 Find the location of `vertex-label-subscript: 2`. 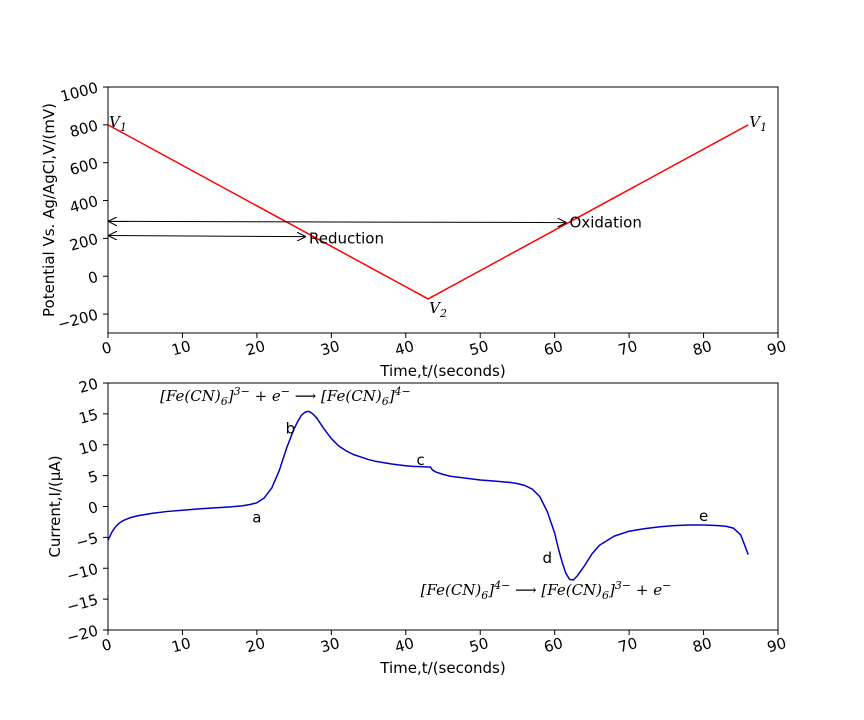

vertex-label-subscript: 2 is located at coordinates (443, 313).